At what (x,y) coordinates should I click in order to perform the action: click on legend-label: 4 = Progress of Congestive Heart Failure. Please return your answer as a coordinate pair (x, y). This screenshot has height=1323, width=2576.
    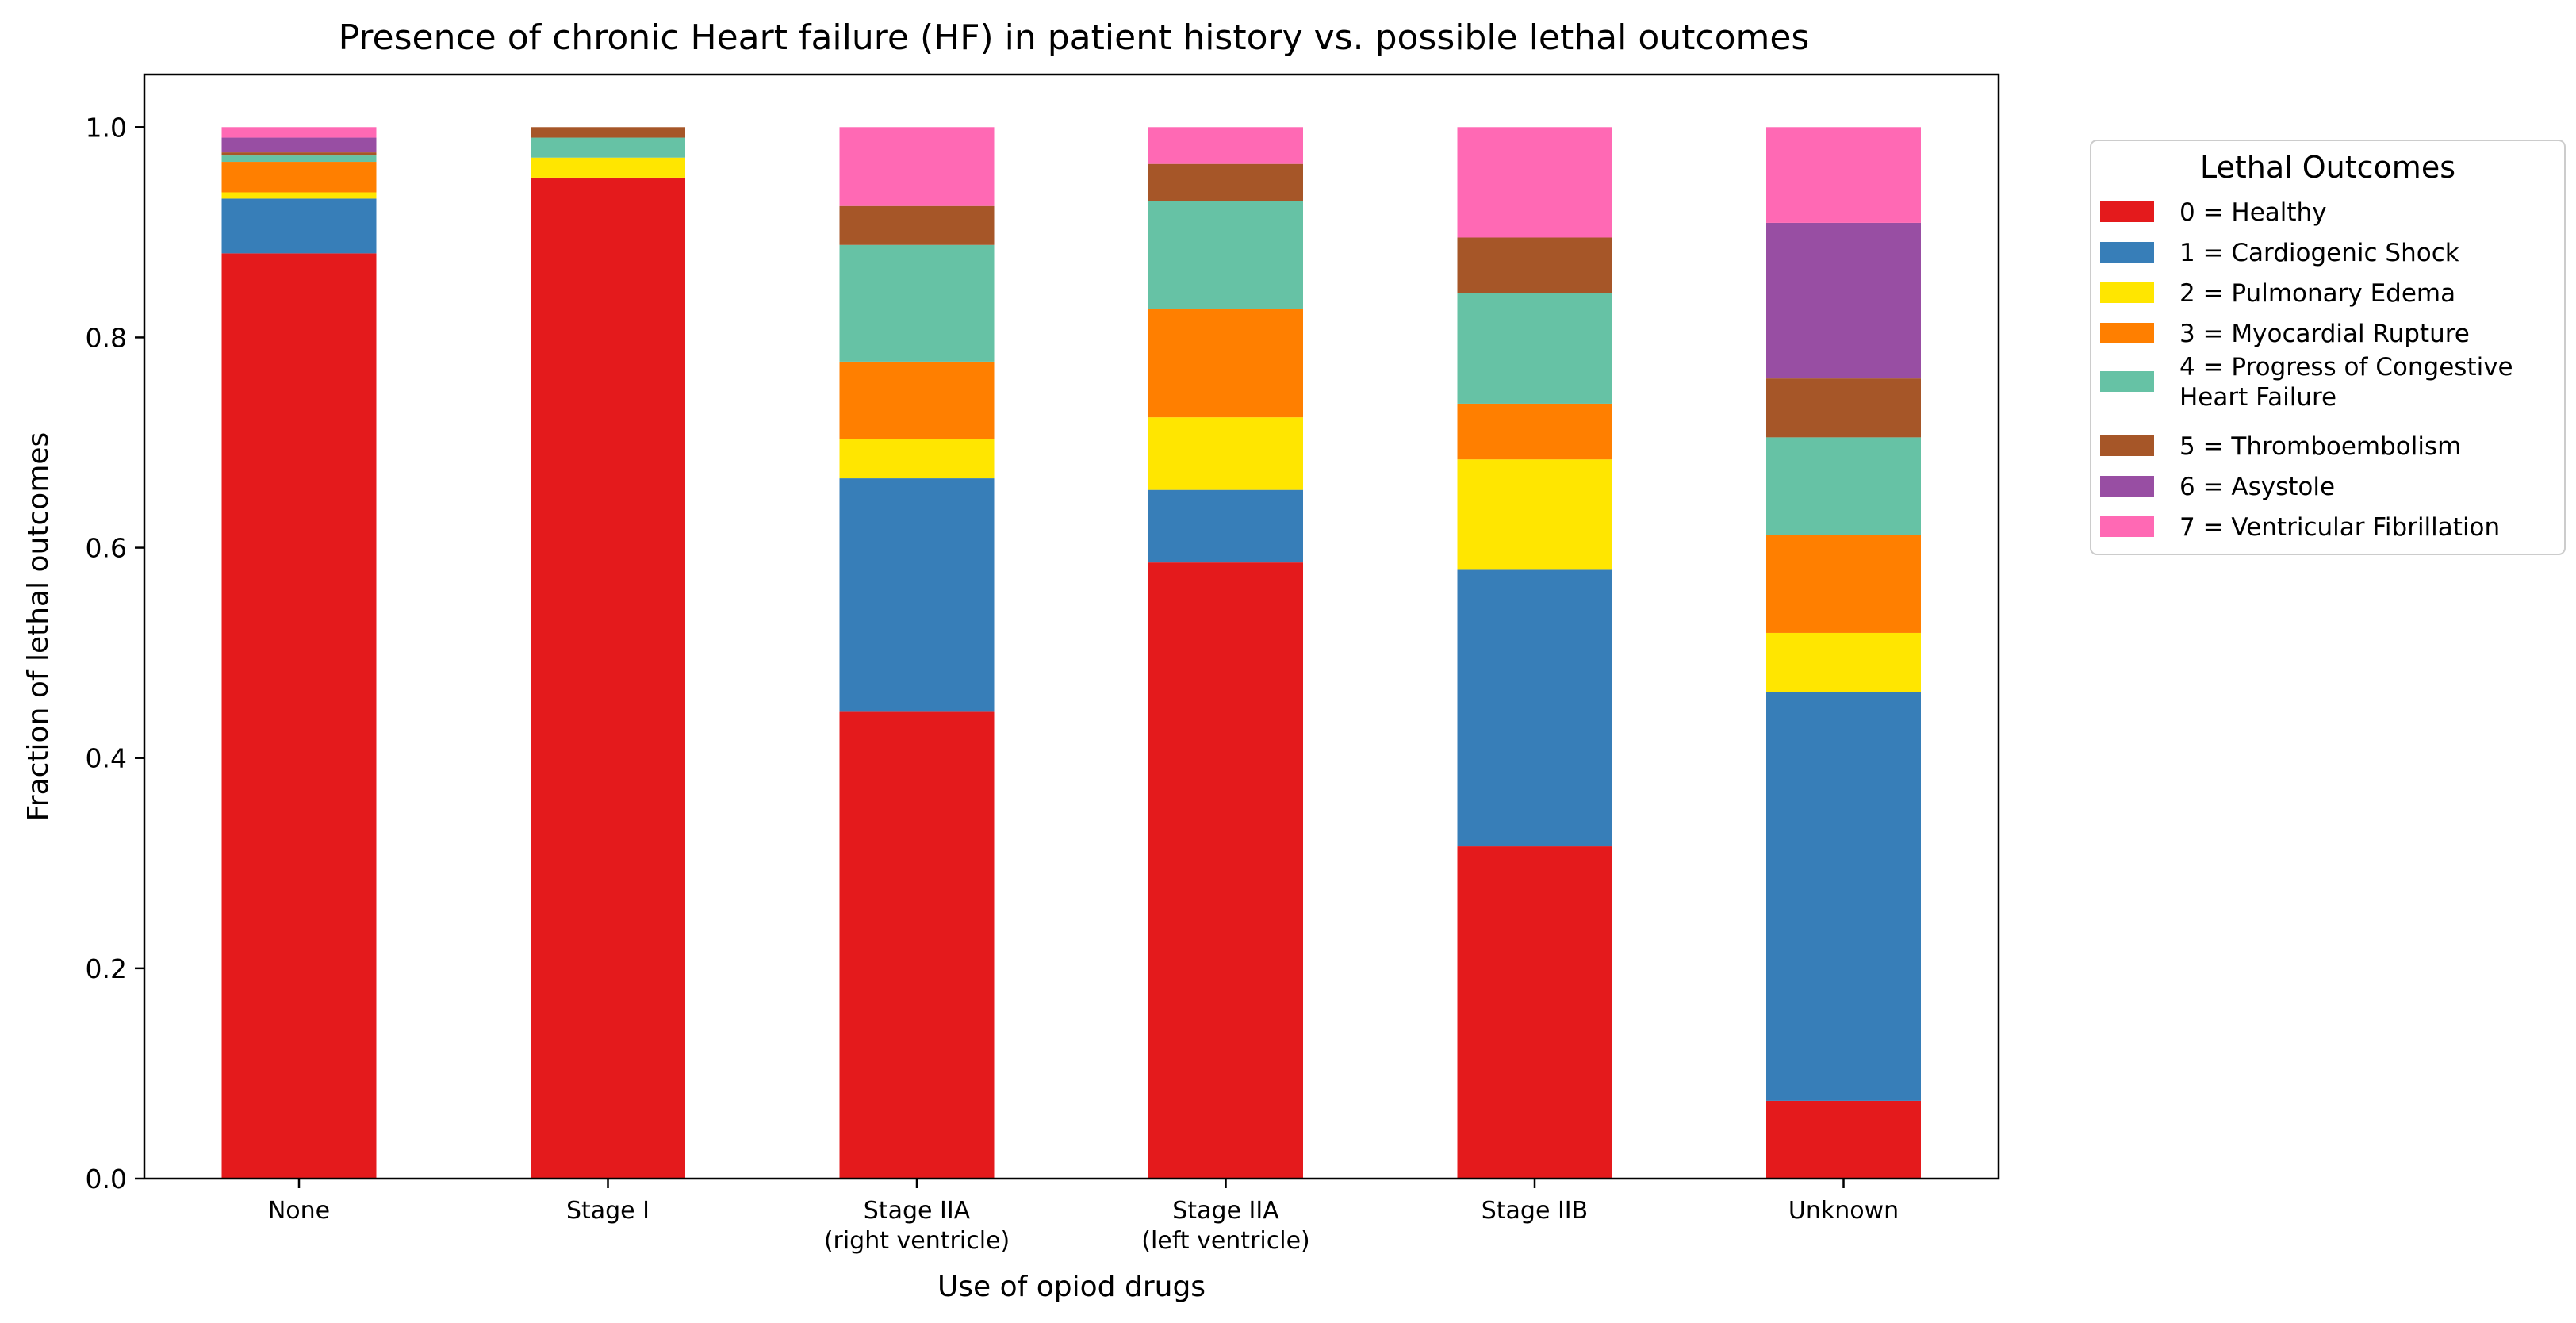
    Looking at the image, I should click on (2346, 382).